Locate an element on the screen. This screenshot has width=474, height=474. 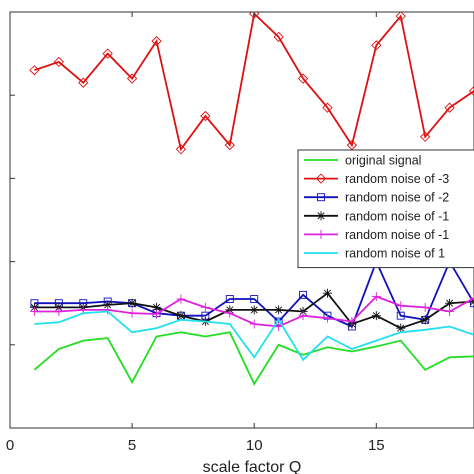
legend-label: original signal is located at coordinates (383, 161).